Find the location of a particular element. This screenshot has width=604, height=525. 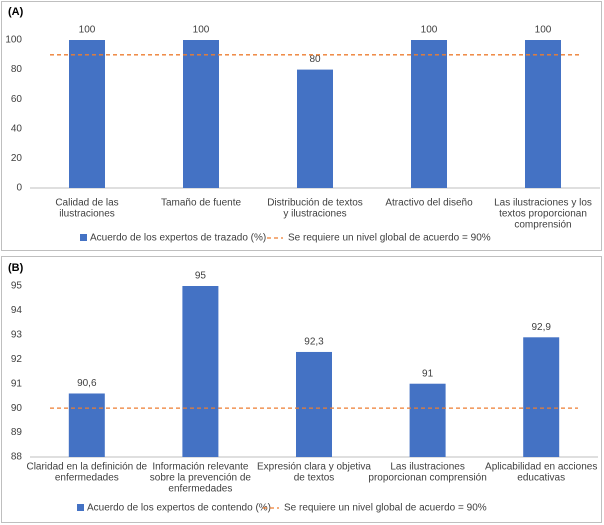

panel-label: (A) is located at coordinates (16, 12).